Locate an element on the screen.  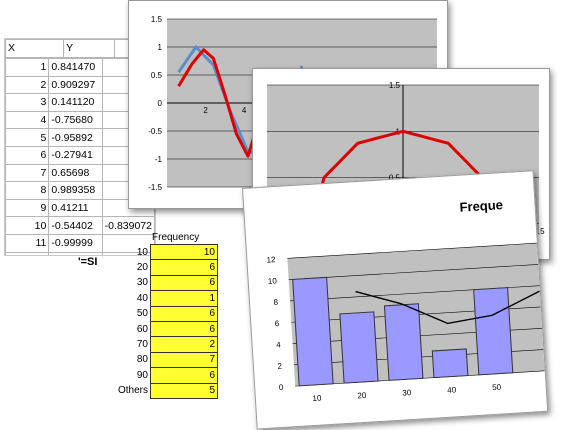
formula-text: '=SI is located at coordinates (88, 262).